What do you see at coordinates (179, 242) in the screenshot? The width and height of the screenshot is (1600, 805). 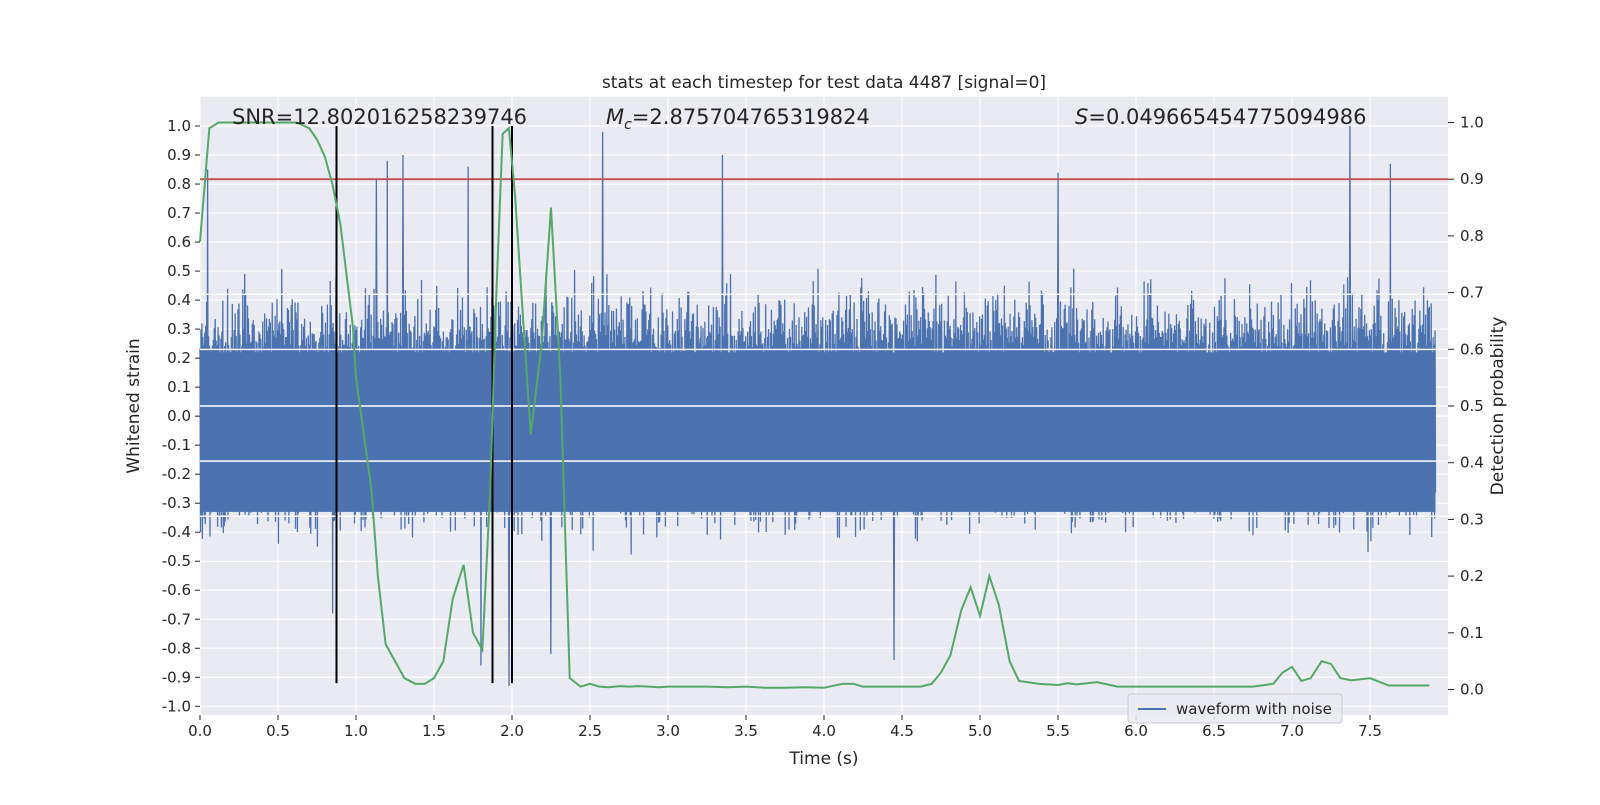 I see `y-left-tick-label: 0.6` at bounding box center [179, 242].